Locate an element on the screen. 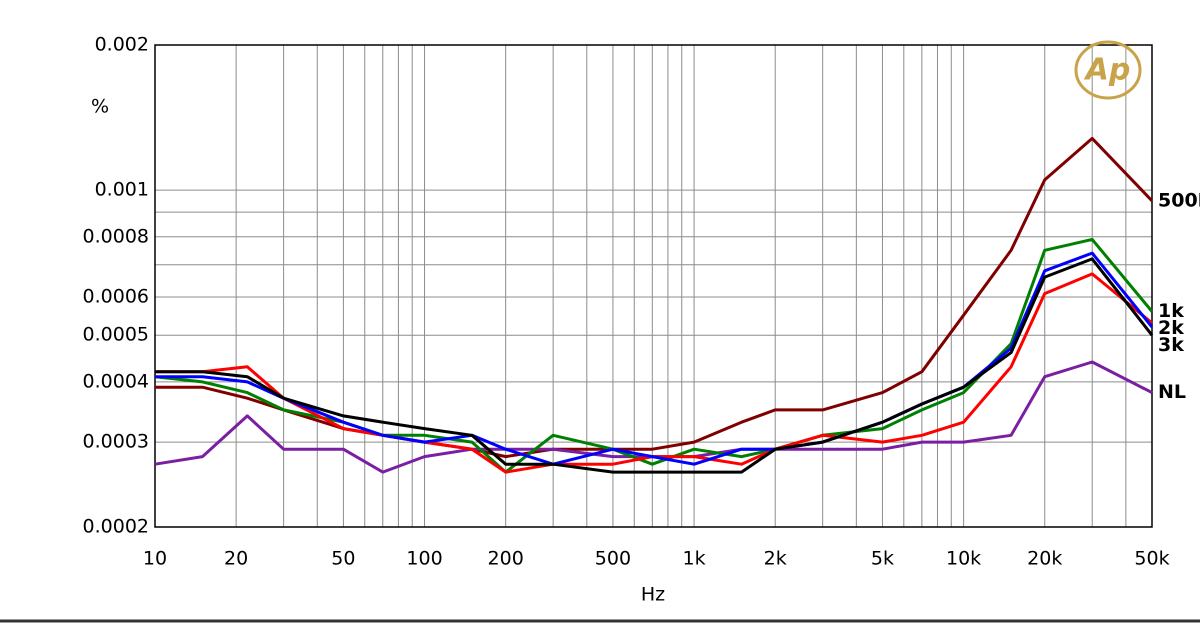 Image resolution: width=1200 pixels, height=627 pixels. x-tick-label: 10k is located at coordinates (963, 559).